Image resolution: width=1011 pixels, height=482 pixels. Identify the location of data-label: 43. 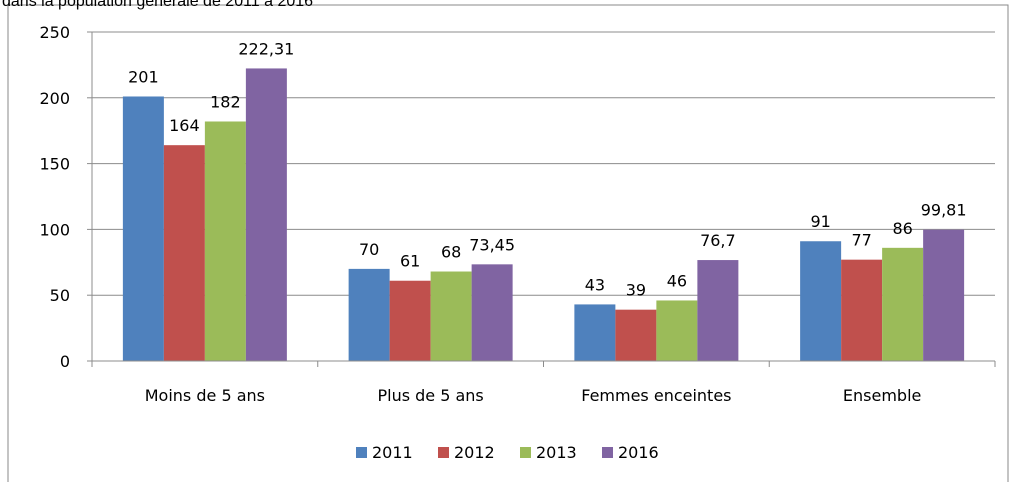
(595, 284).